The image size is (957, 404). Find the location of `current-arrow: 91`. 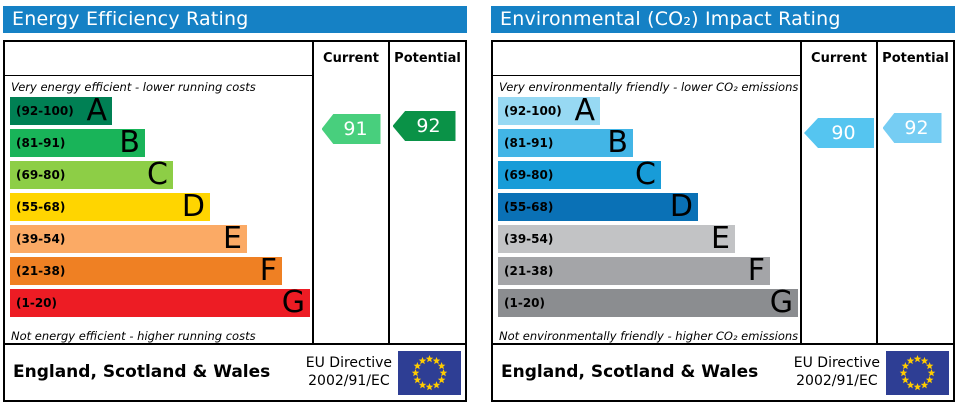

current-arrow: 91 is located at coordinates (351, 129).